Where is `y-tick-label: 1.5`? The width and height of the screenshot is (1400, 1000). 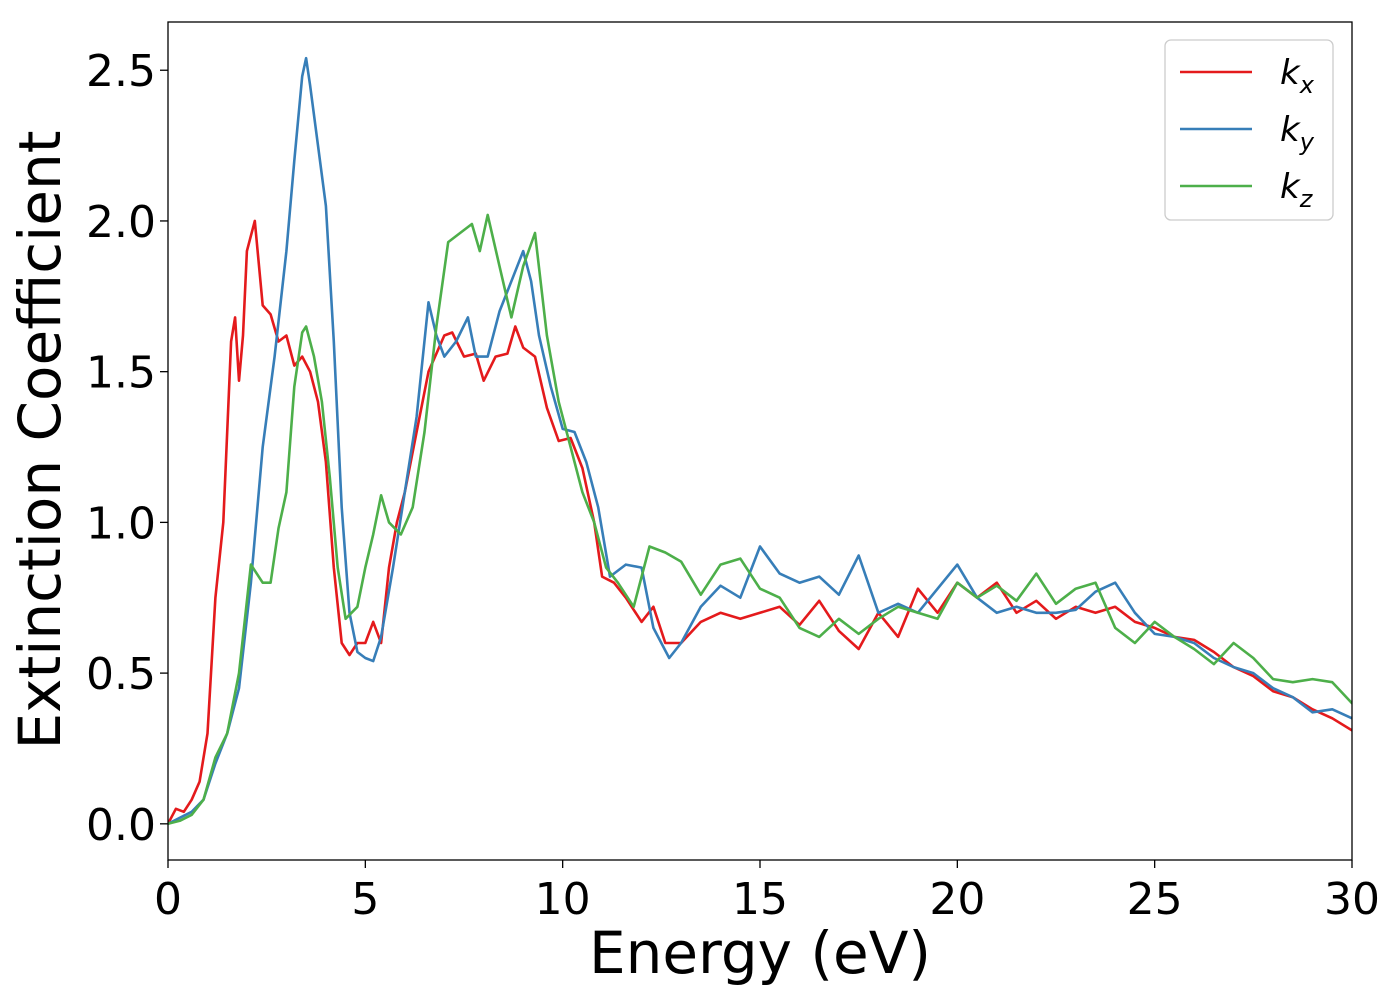
y-tick-label: 1.5 is located at coordinates (121, 373).